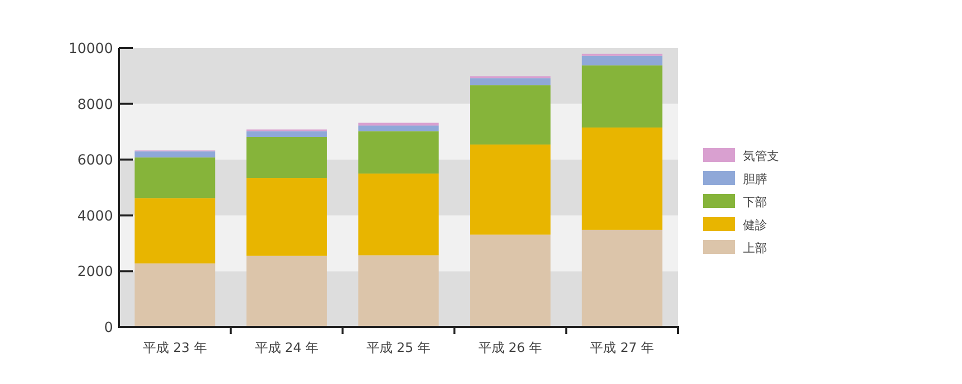  I want to click on legend-label: 気管支, so click(761, 156).